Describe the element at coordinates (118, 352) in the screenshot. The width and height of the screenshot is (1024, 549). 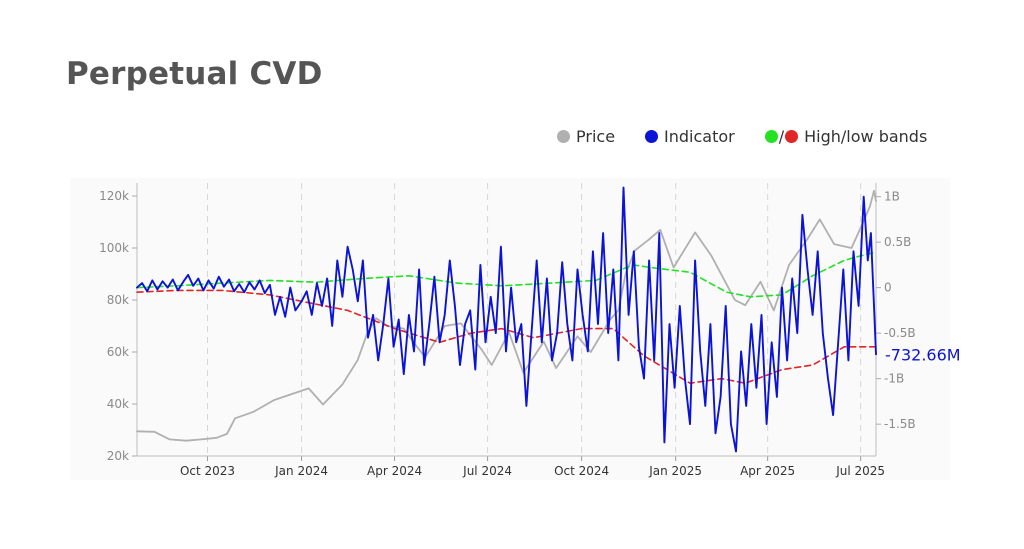
I see `y-left-tick-label-60k: 60k` at that location.